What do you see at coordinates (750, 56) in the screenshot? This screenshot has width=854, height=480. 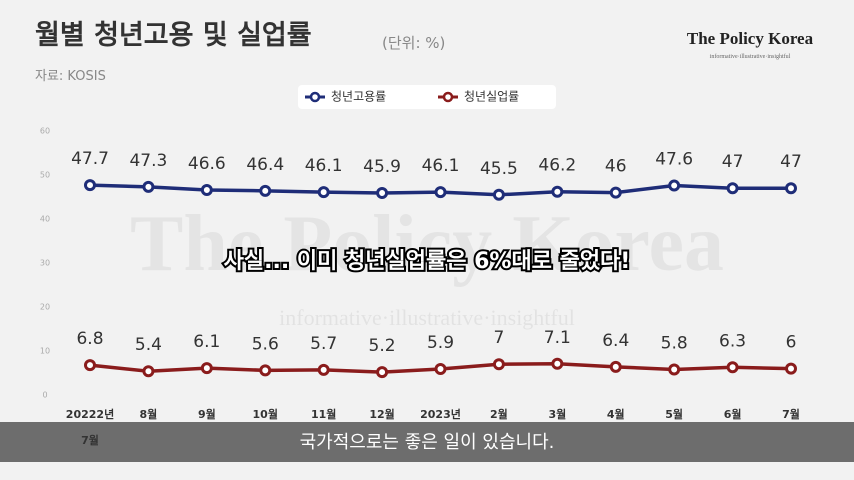 I see `brand-tagline: informative·illustrative·insightful` at bounding box center [750, 56].